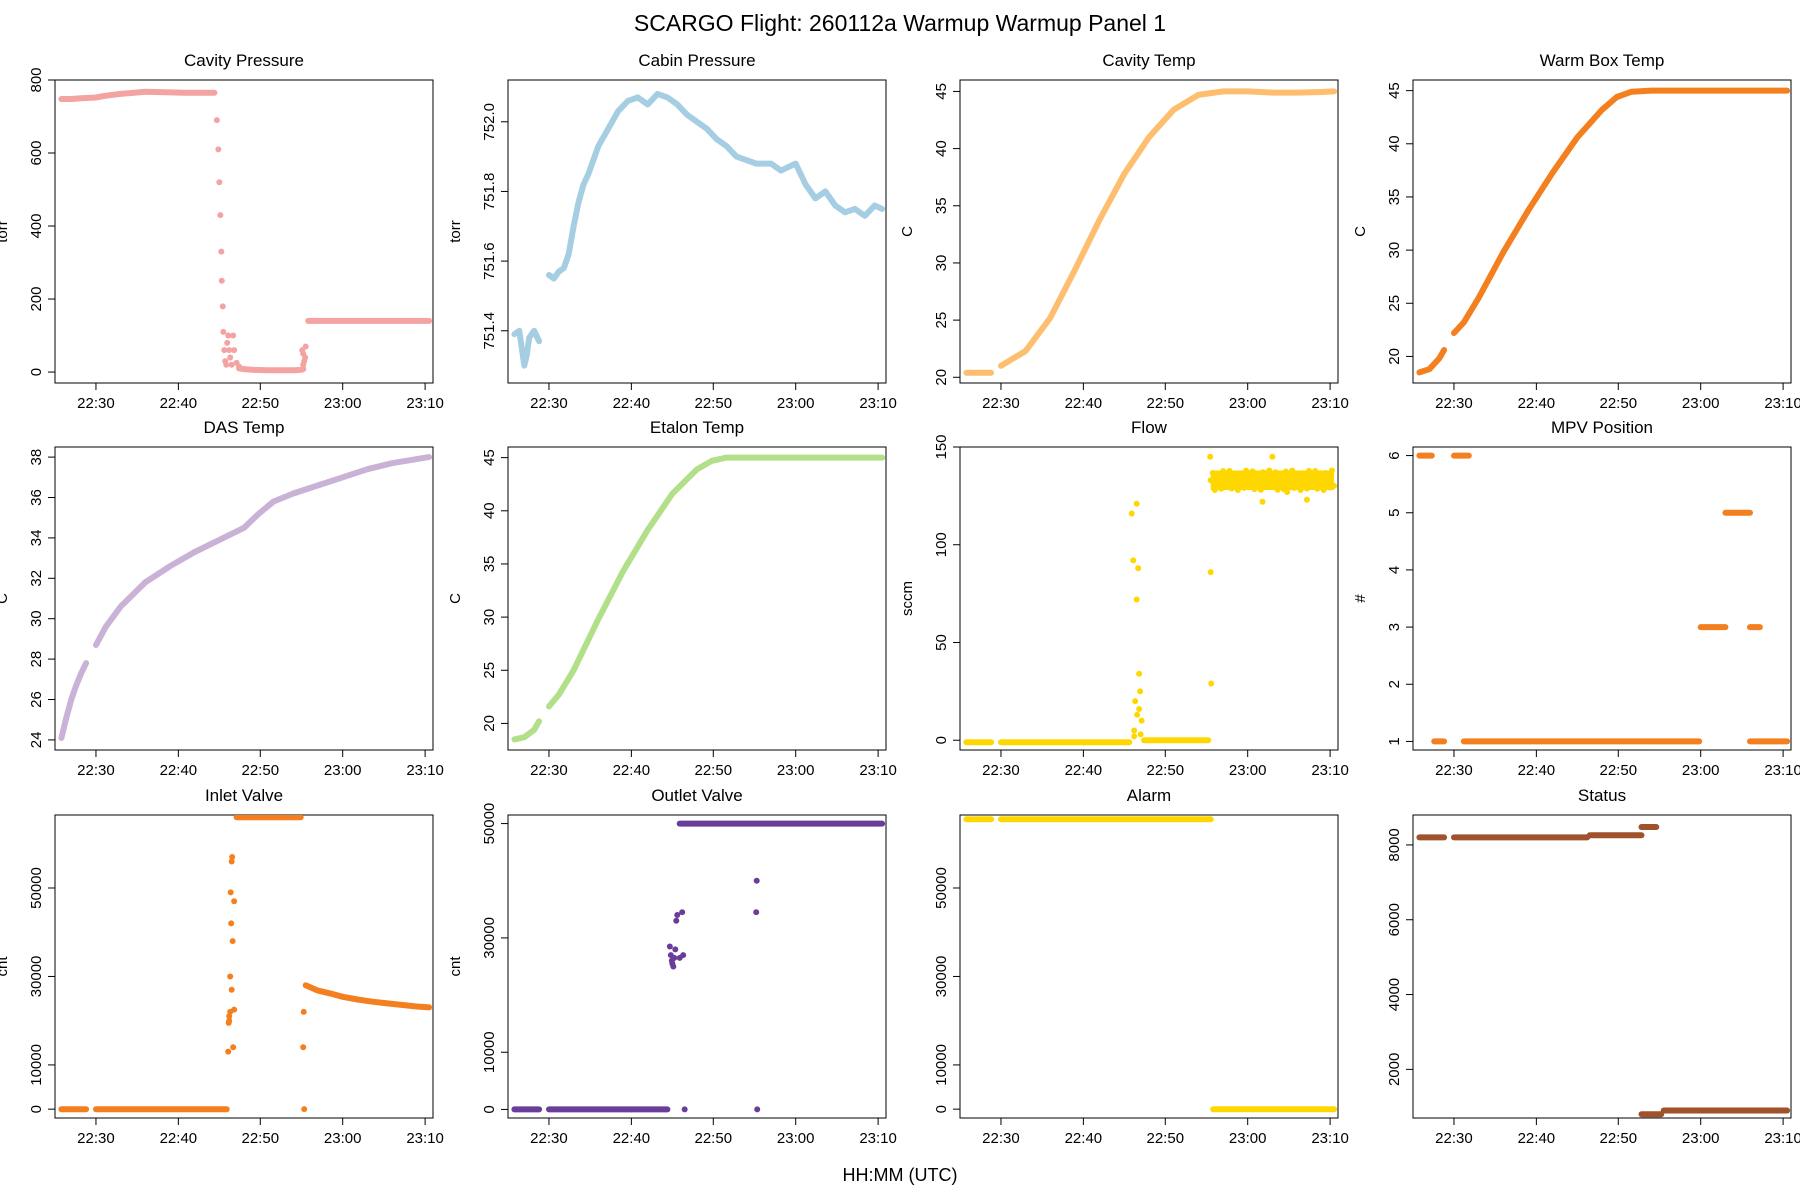  What do you see at coordinates (36, 457) in the screenshot?
I see `y-tick-label: 38` at bounding box center [36, 457].